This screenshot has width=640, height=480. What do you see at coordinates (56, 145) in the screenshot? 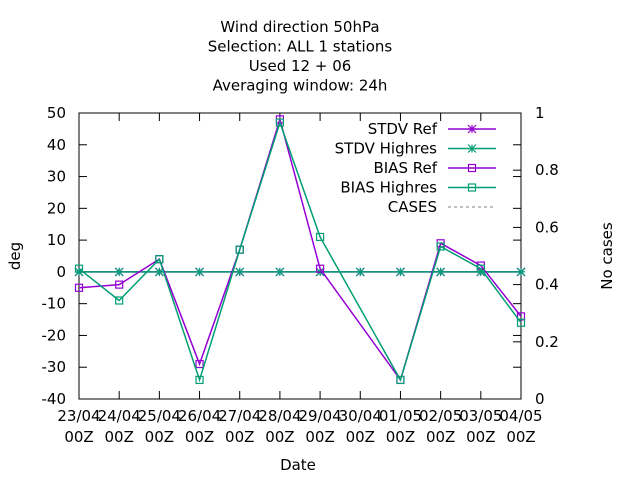
I see `y-tick-label: 40` at bounding box center [56, 145].